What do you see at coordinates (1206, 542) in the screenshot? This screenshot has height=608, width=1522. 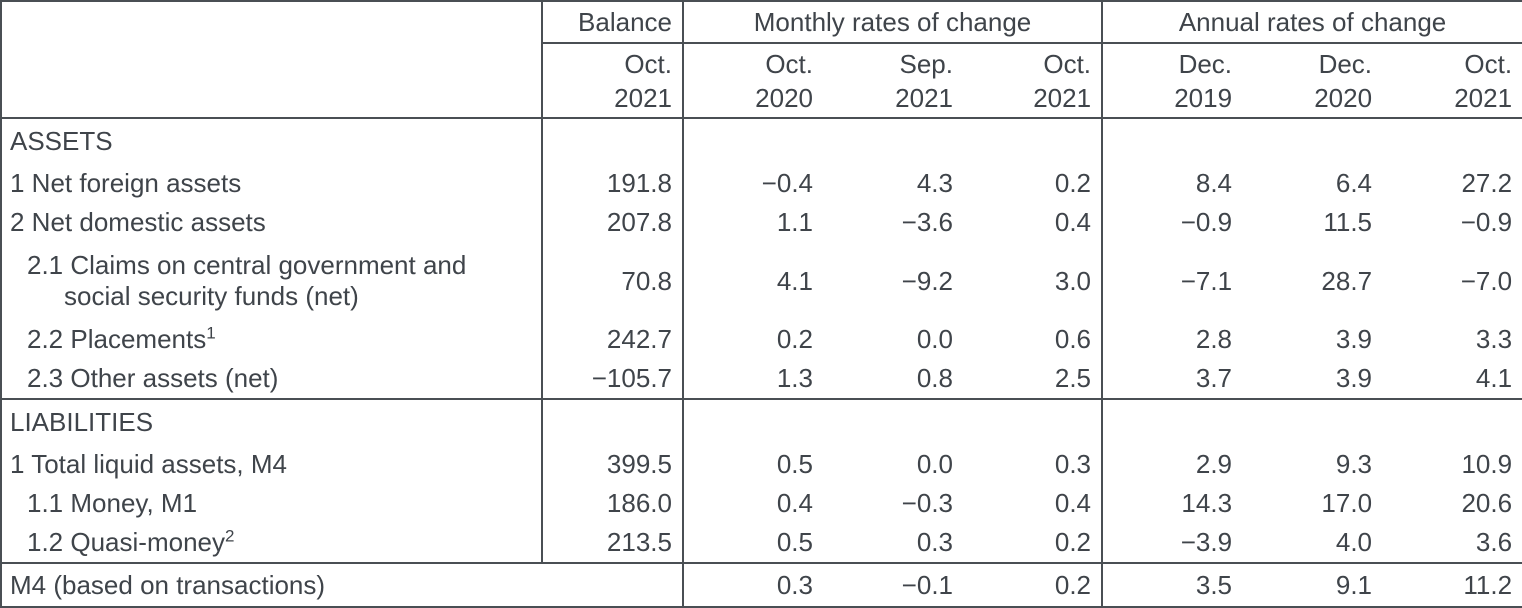 I see `rate-value-cell: −3.9` at bounding box center [1206, 542].